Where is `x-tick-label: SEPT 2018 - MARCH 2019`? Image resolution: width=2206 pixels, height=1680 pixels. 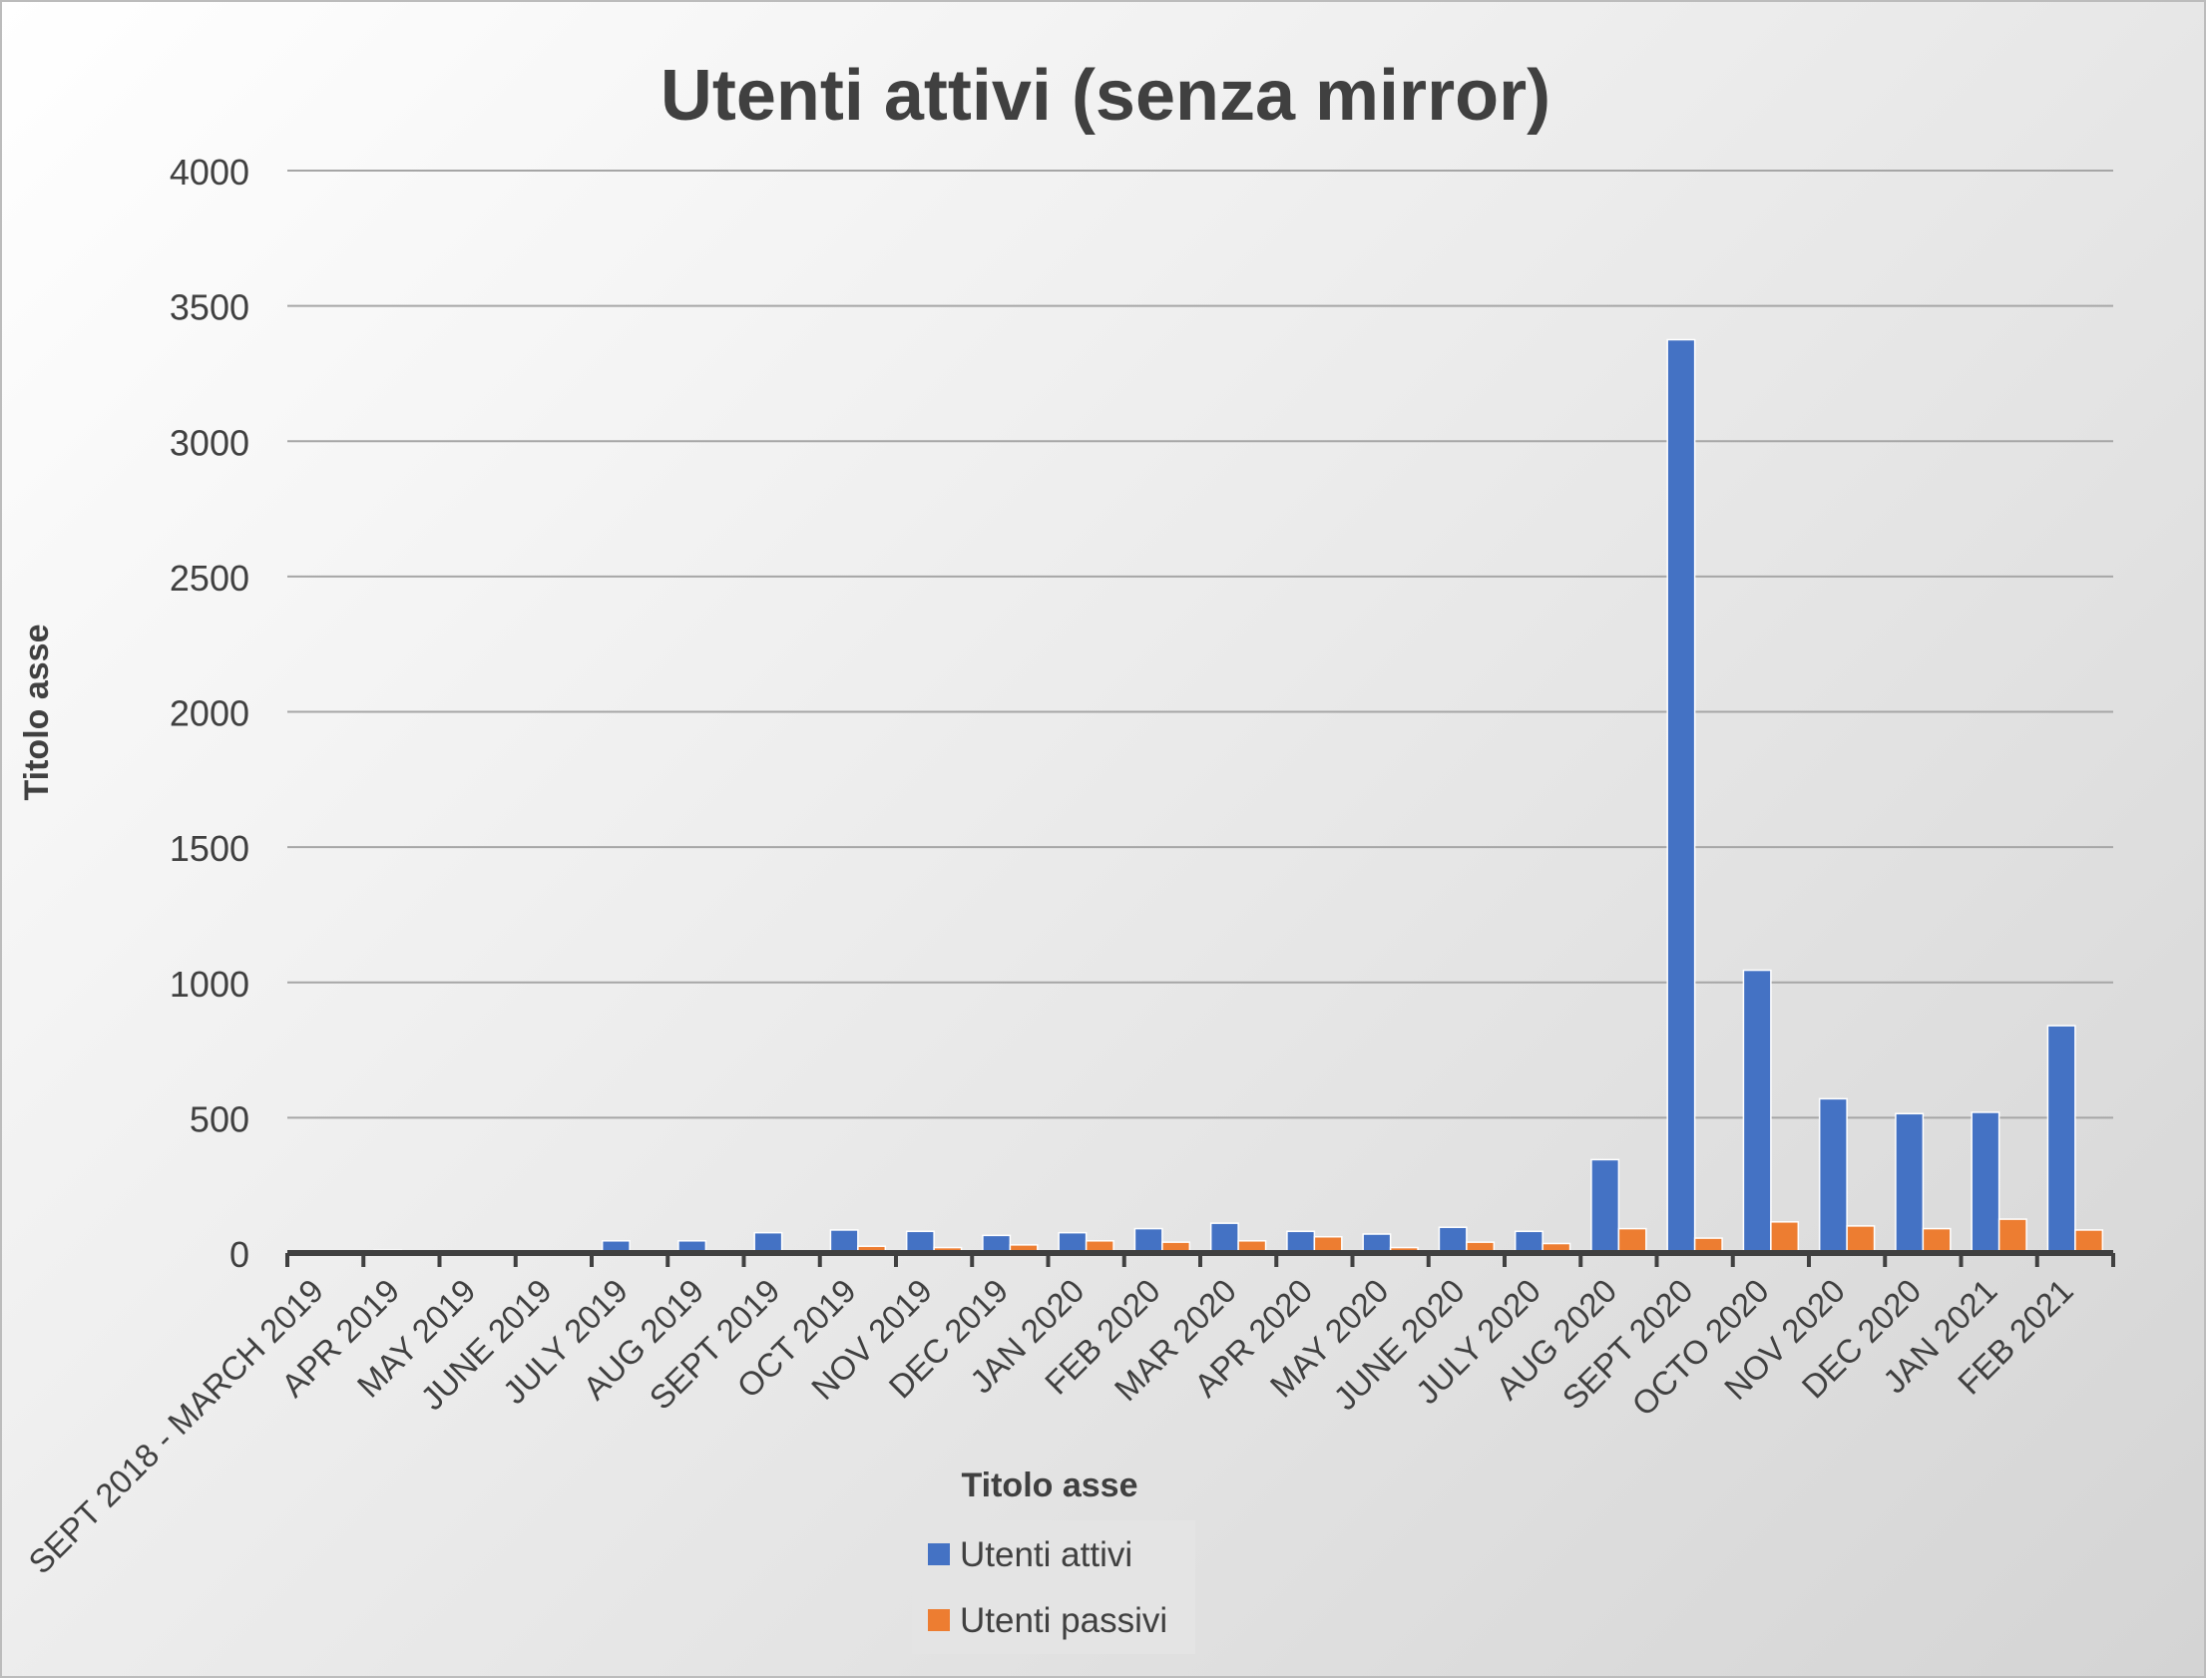
x-tick-label: SEPT 2018 - MARCH 2019 is located at coordinates (175, 1426).